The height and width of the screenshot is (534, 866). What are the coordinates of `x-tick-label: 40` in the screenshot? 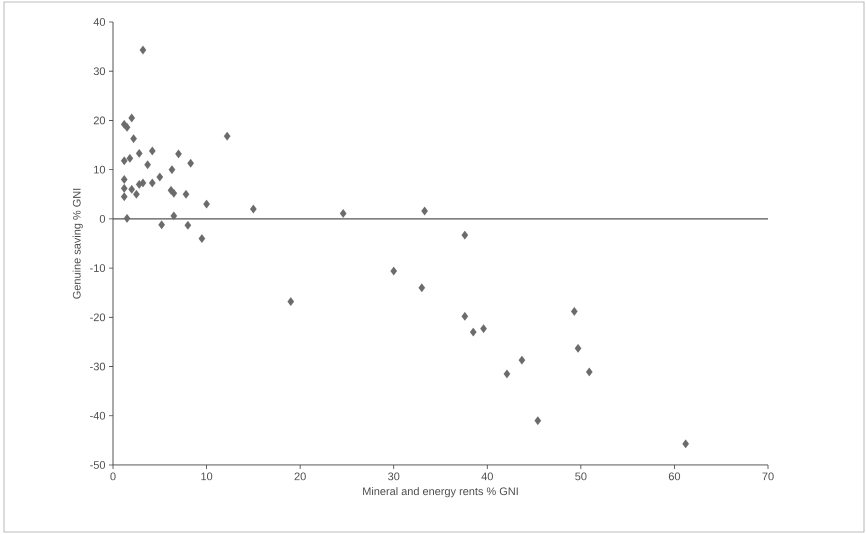 It's located at (487, 476).